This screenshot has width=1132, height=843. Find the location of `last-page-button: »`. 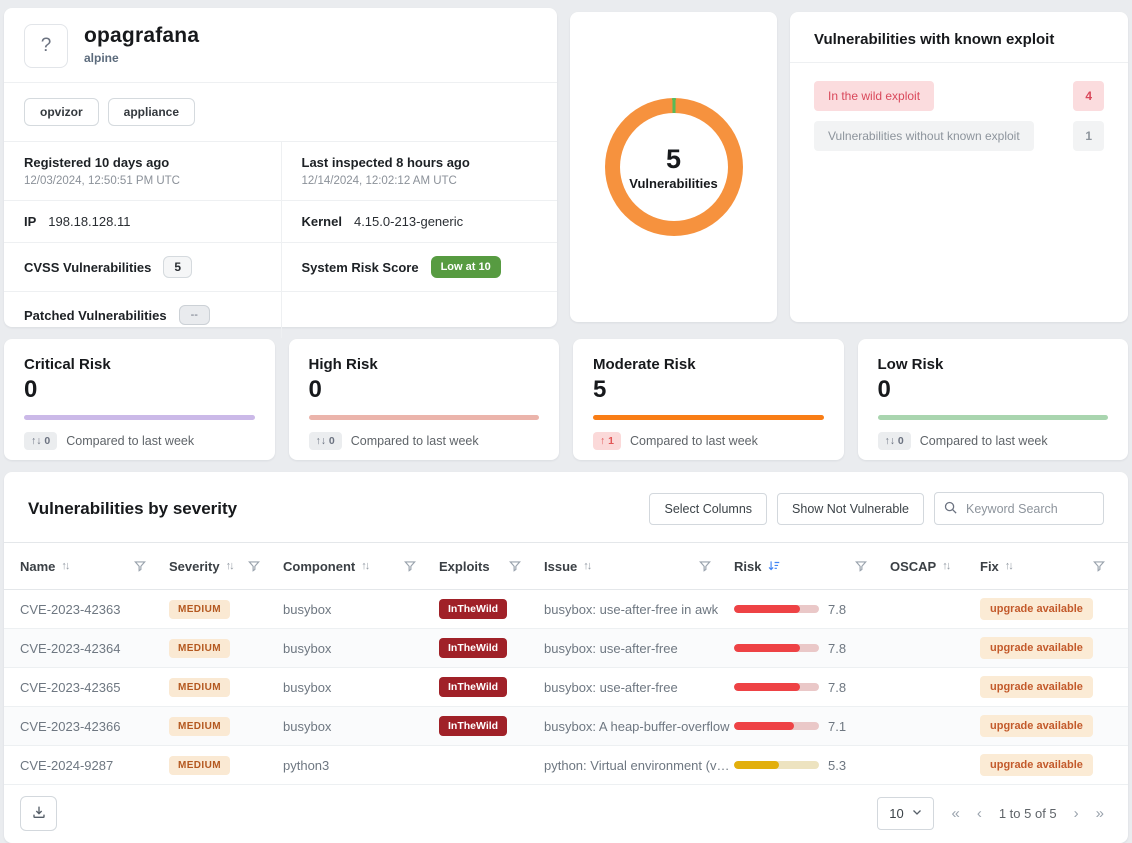

last-page-button: » is located at coordinates (1099, 813).